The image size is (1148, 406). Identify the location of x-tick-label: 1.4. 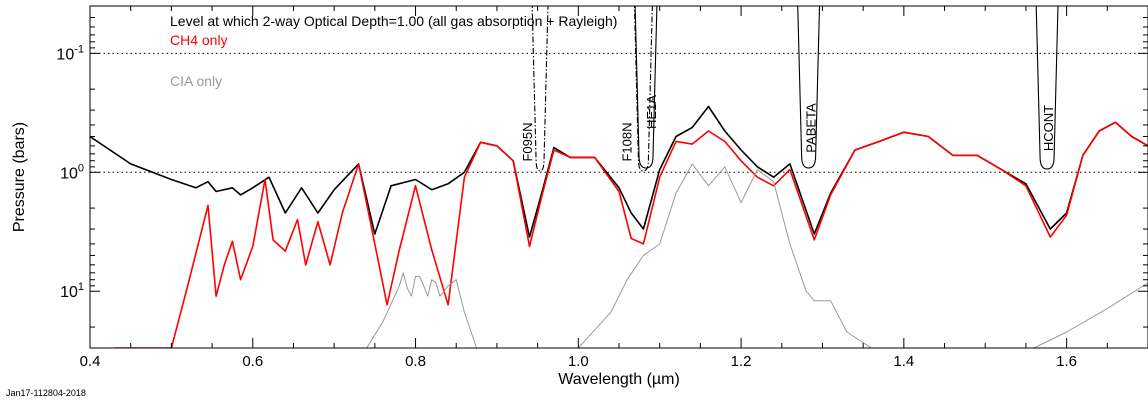
(903, 361).